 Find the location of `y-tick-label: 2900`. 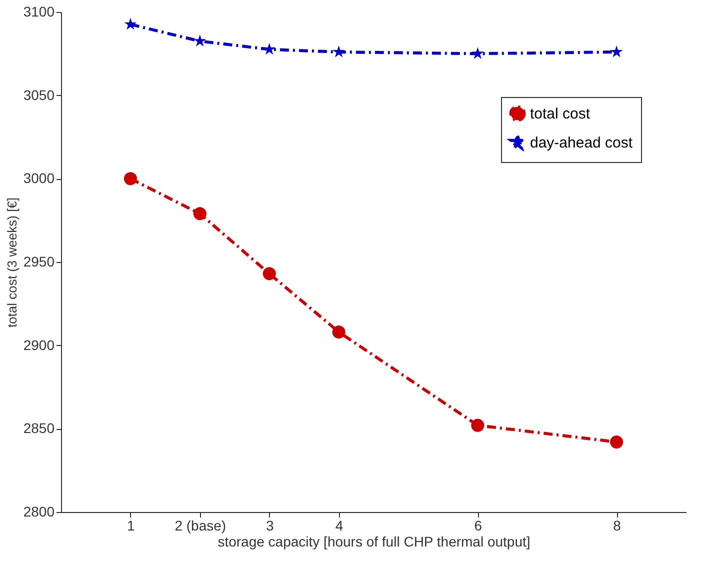

y-tick-label: 2900 is located at coordinates (39, 344).